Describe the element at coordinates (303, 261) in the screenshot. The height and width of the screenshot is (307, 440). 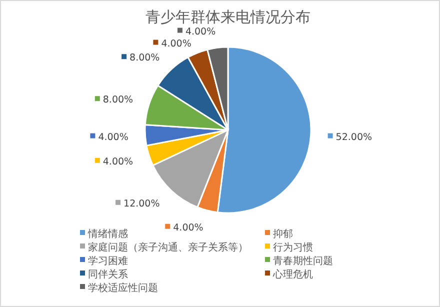
I see `legend-label: 青春期性问题` at that location.